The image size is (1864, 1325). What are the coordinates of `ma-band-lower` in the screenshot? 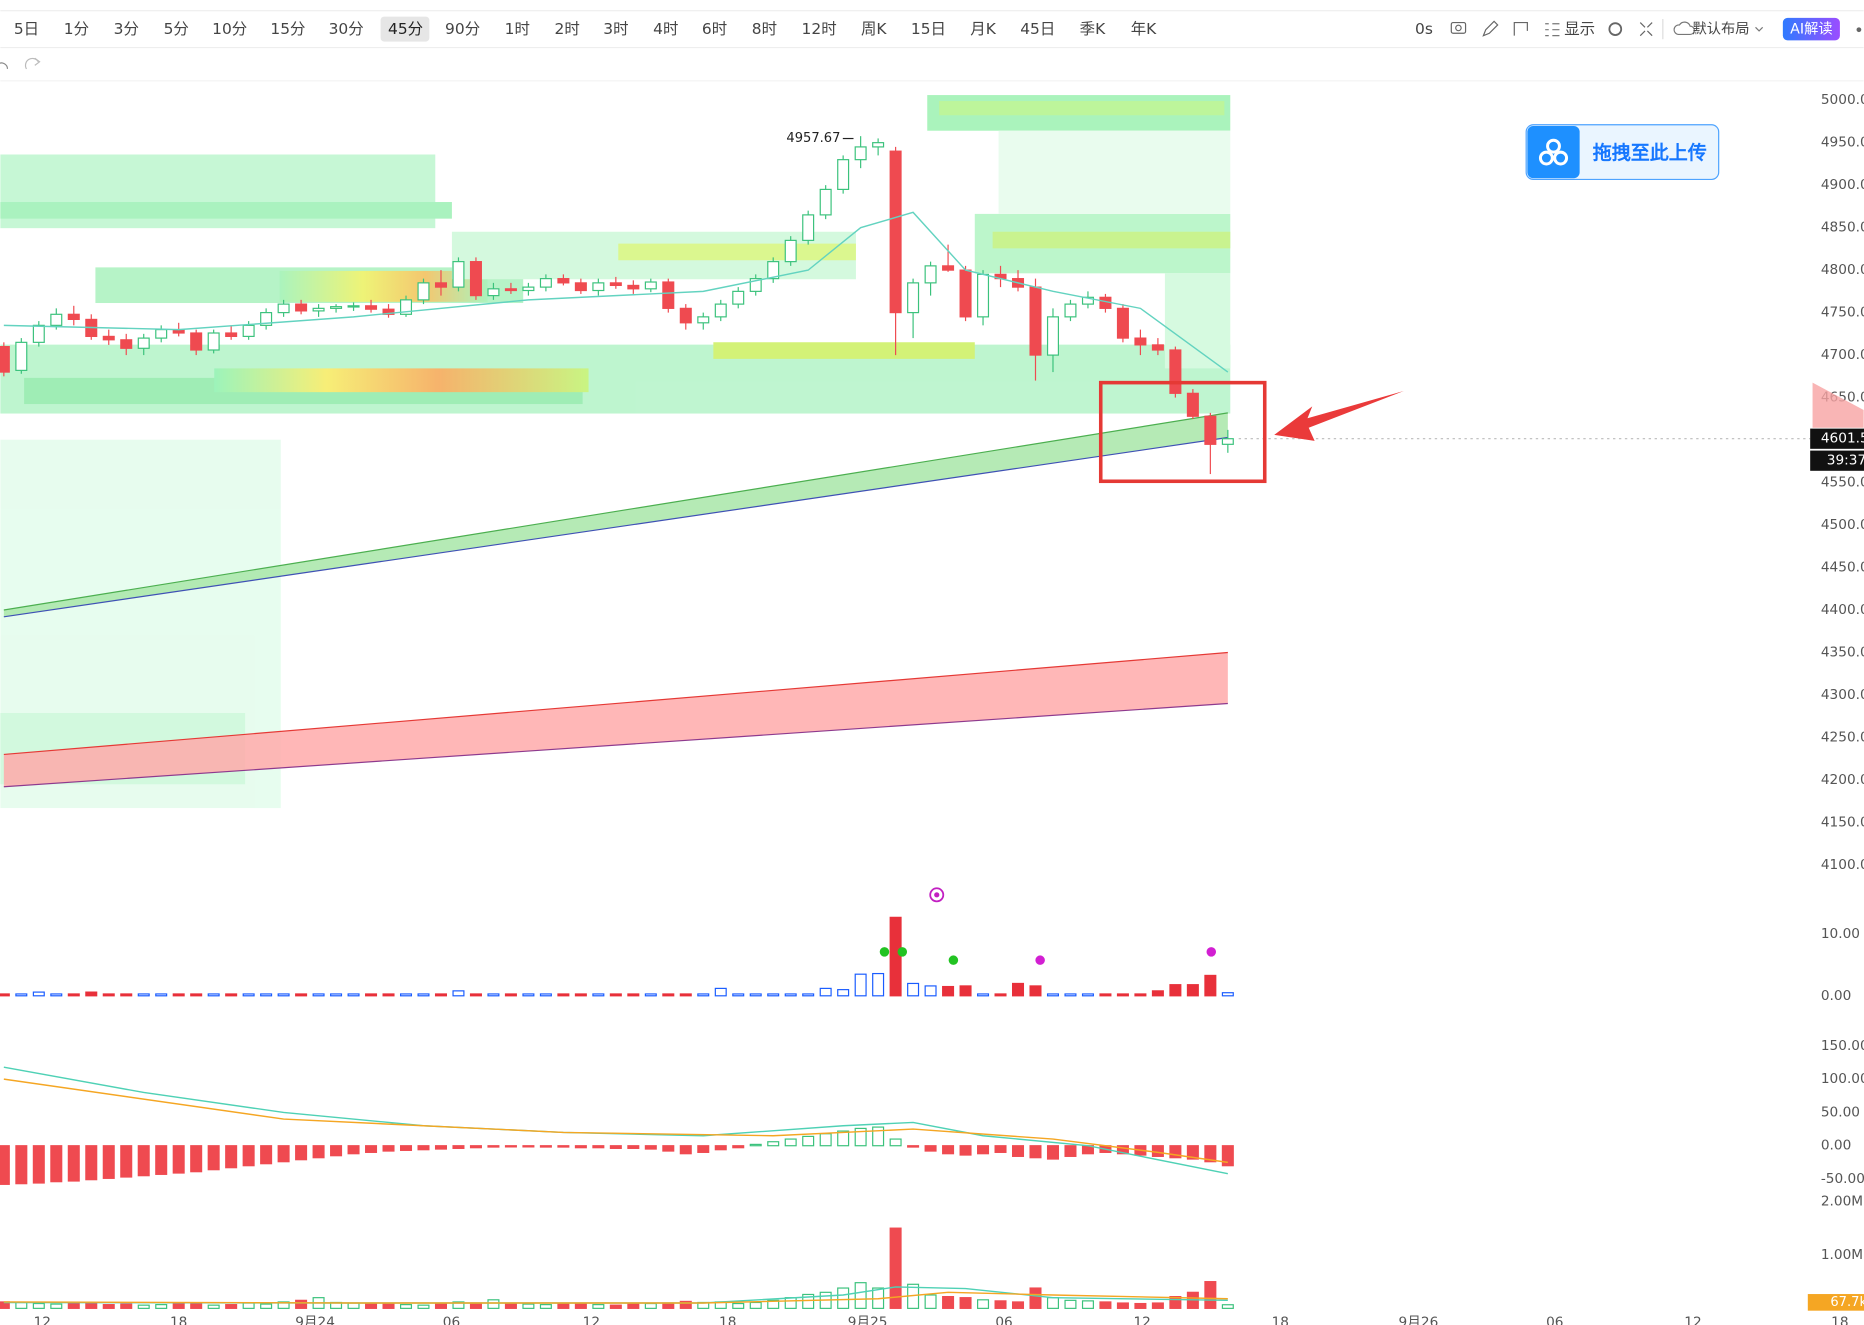 It's located at (615, 527).